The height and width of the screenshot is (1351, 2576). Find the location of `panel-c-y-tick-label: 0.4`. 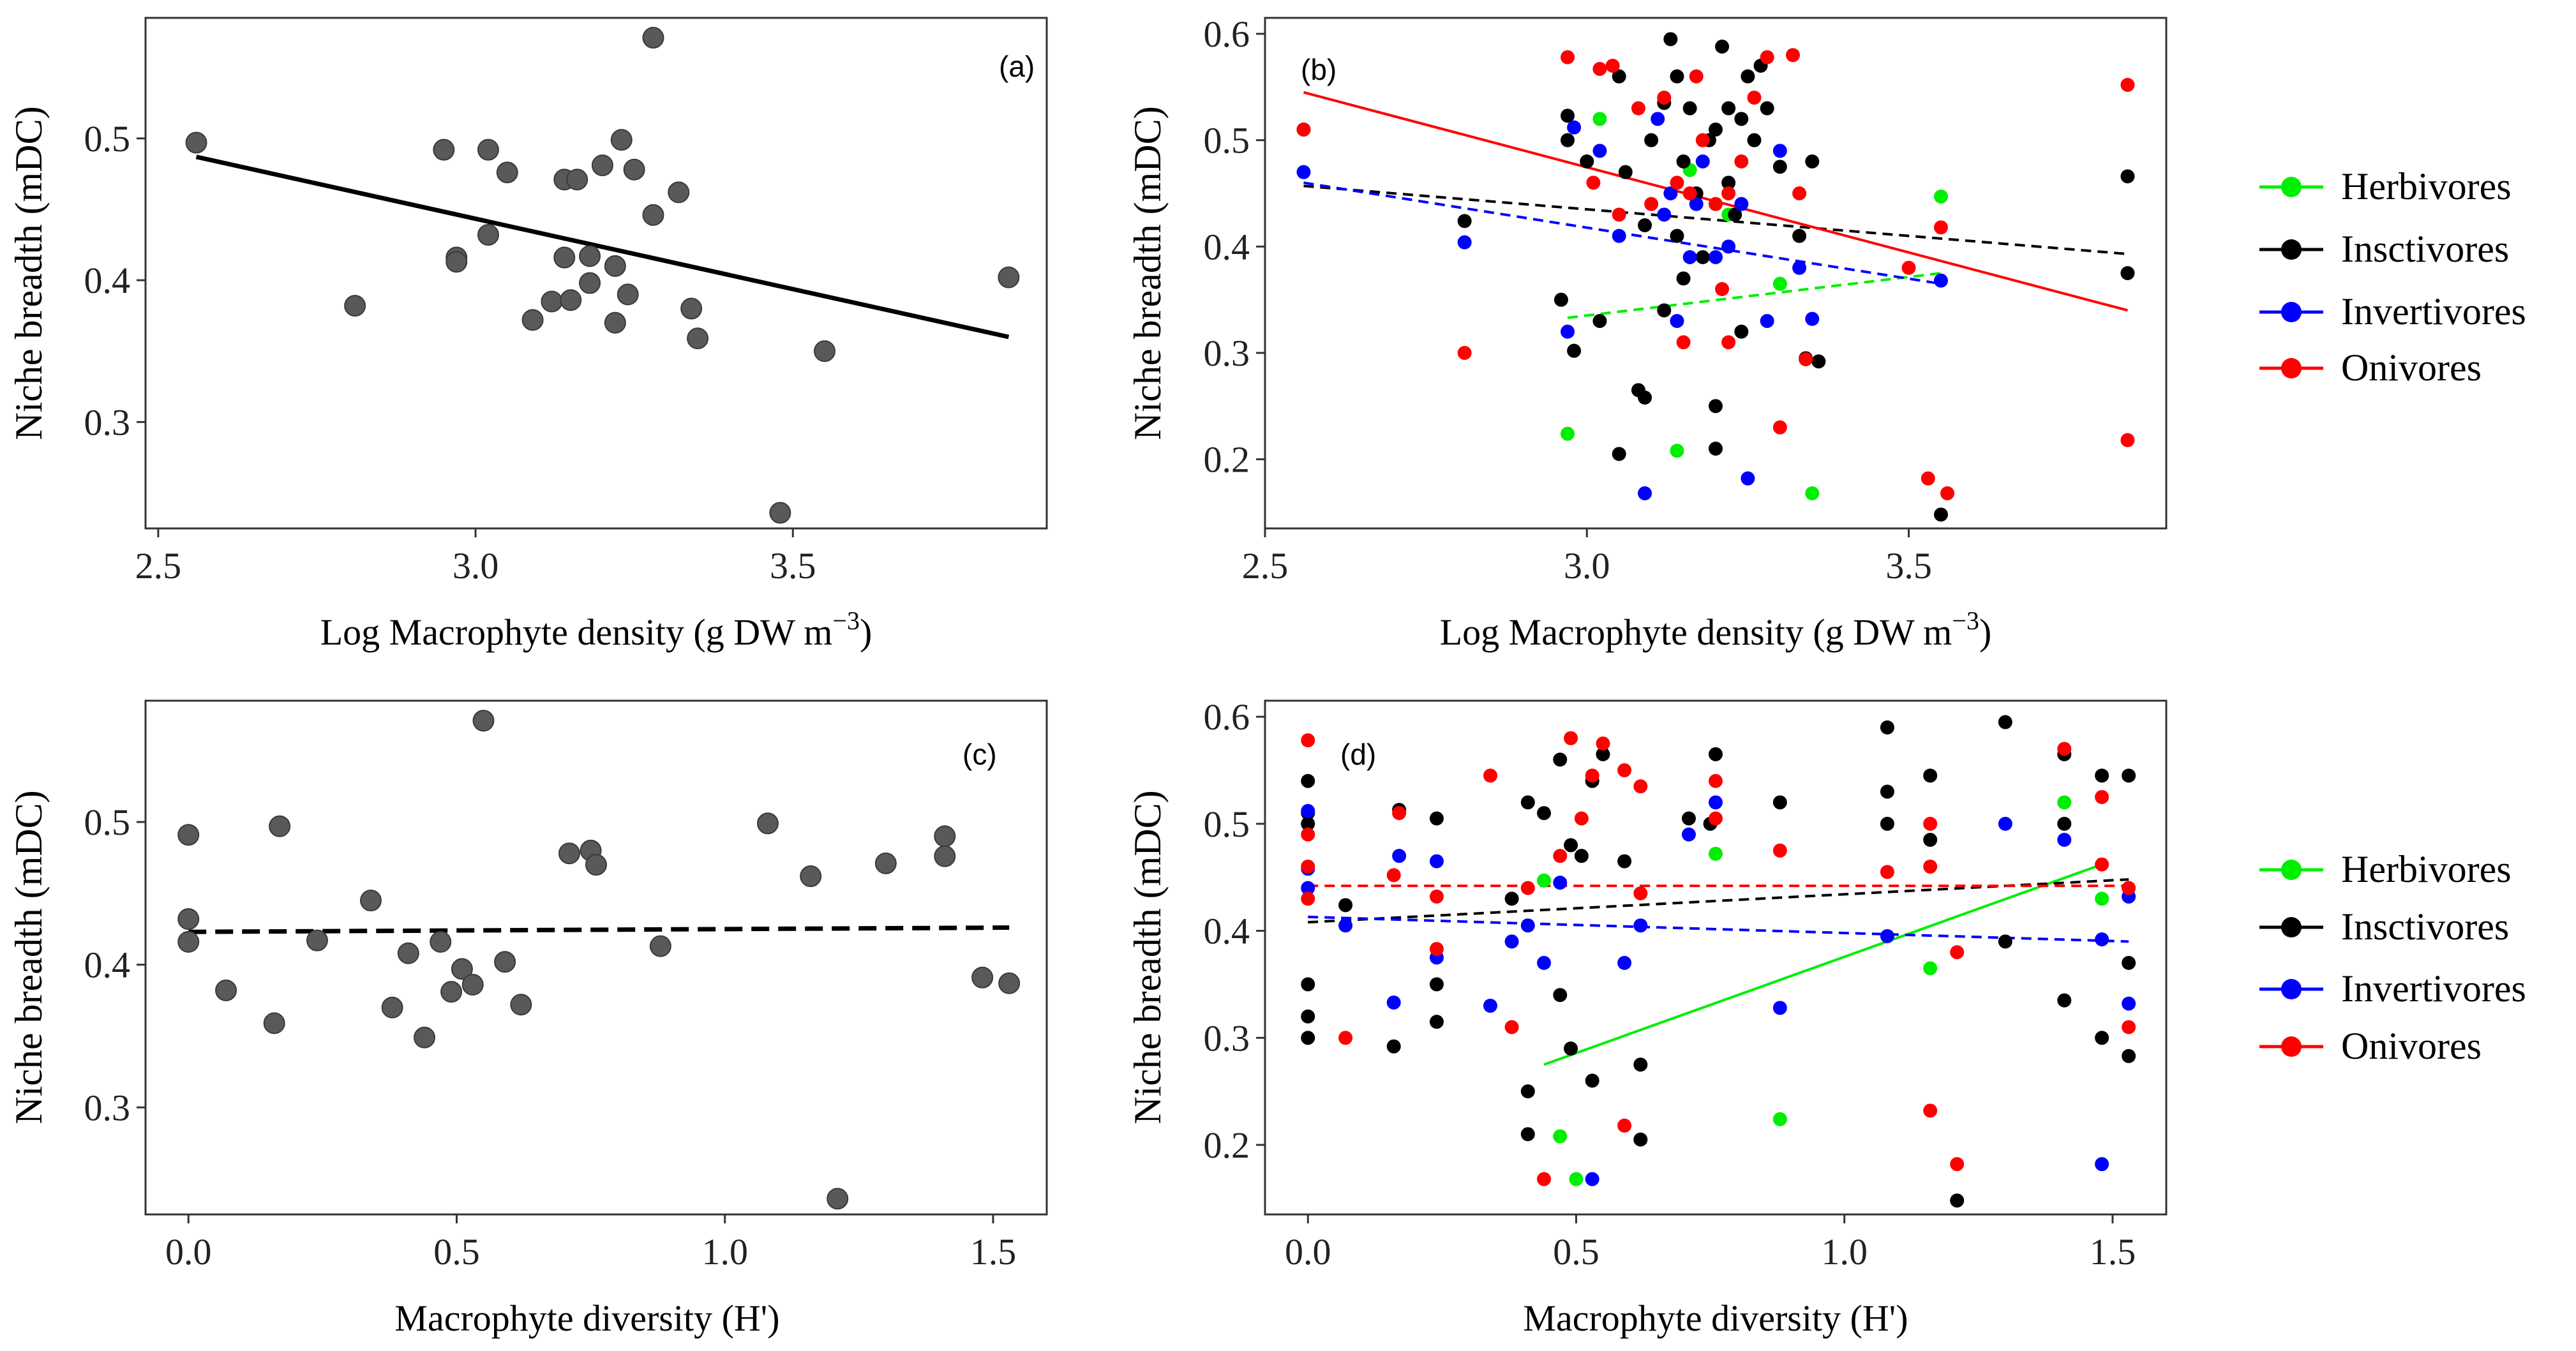

panel-c-y-tick-label: 0.4 is located at coordinates (107, 965).